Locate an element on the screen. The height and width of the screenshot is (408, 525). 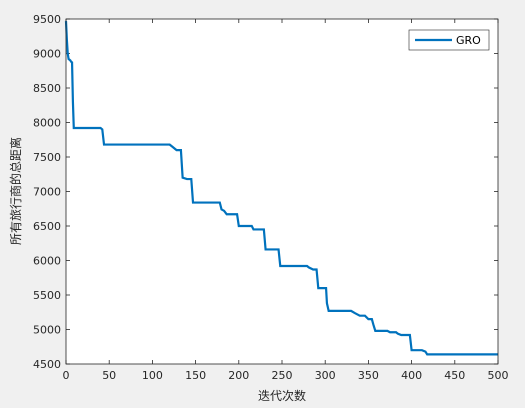
y-tick-label: 7500 is located at coordinates (47, 157).